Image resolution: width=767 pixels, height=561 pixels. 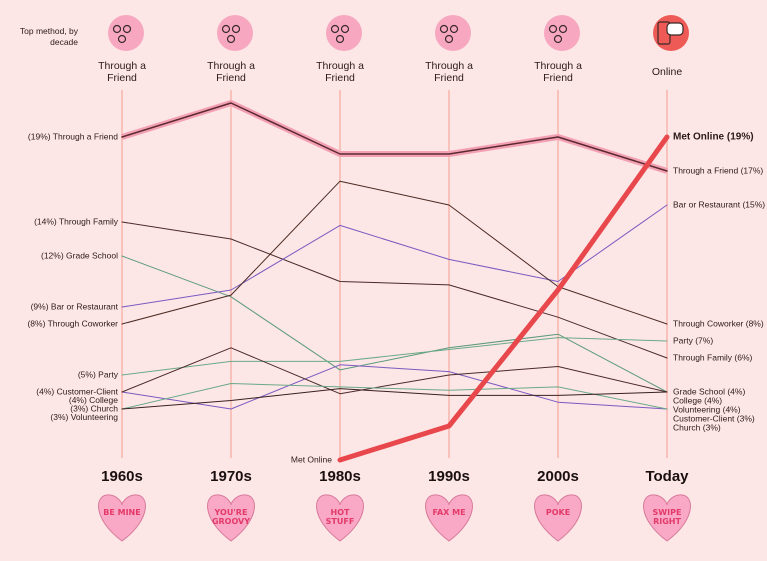 What do you see at coordinates (340, 476) in the screenshot?
I see `decade-label: 1980s` at bounding box center [340, 476].